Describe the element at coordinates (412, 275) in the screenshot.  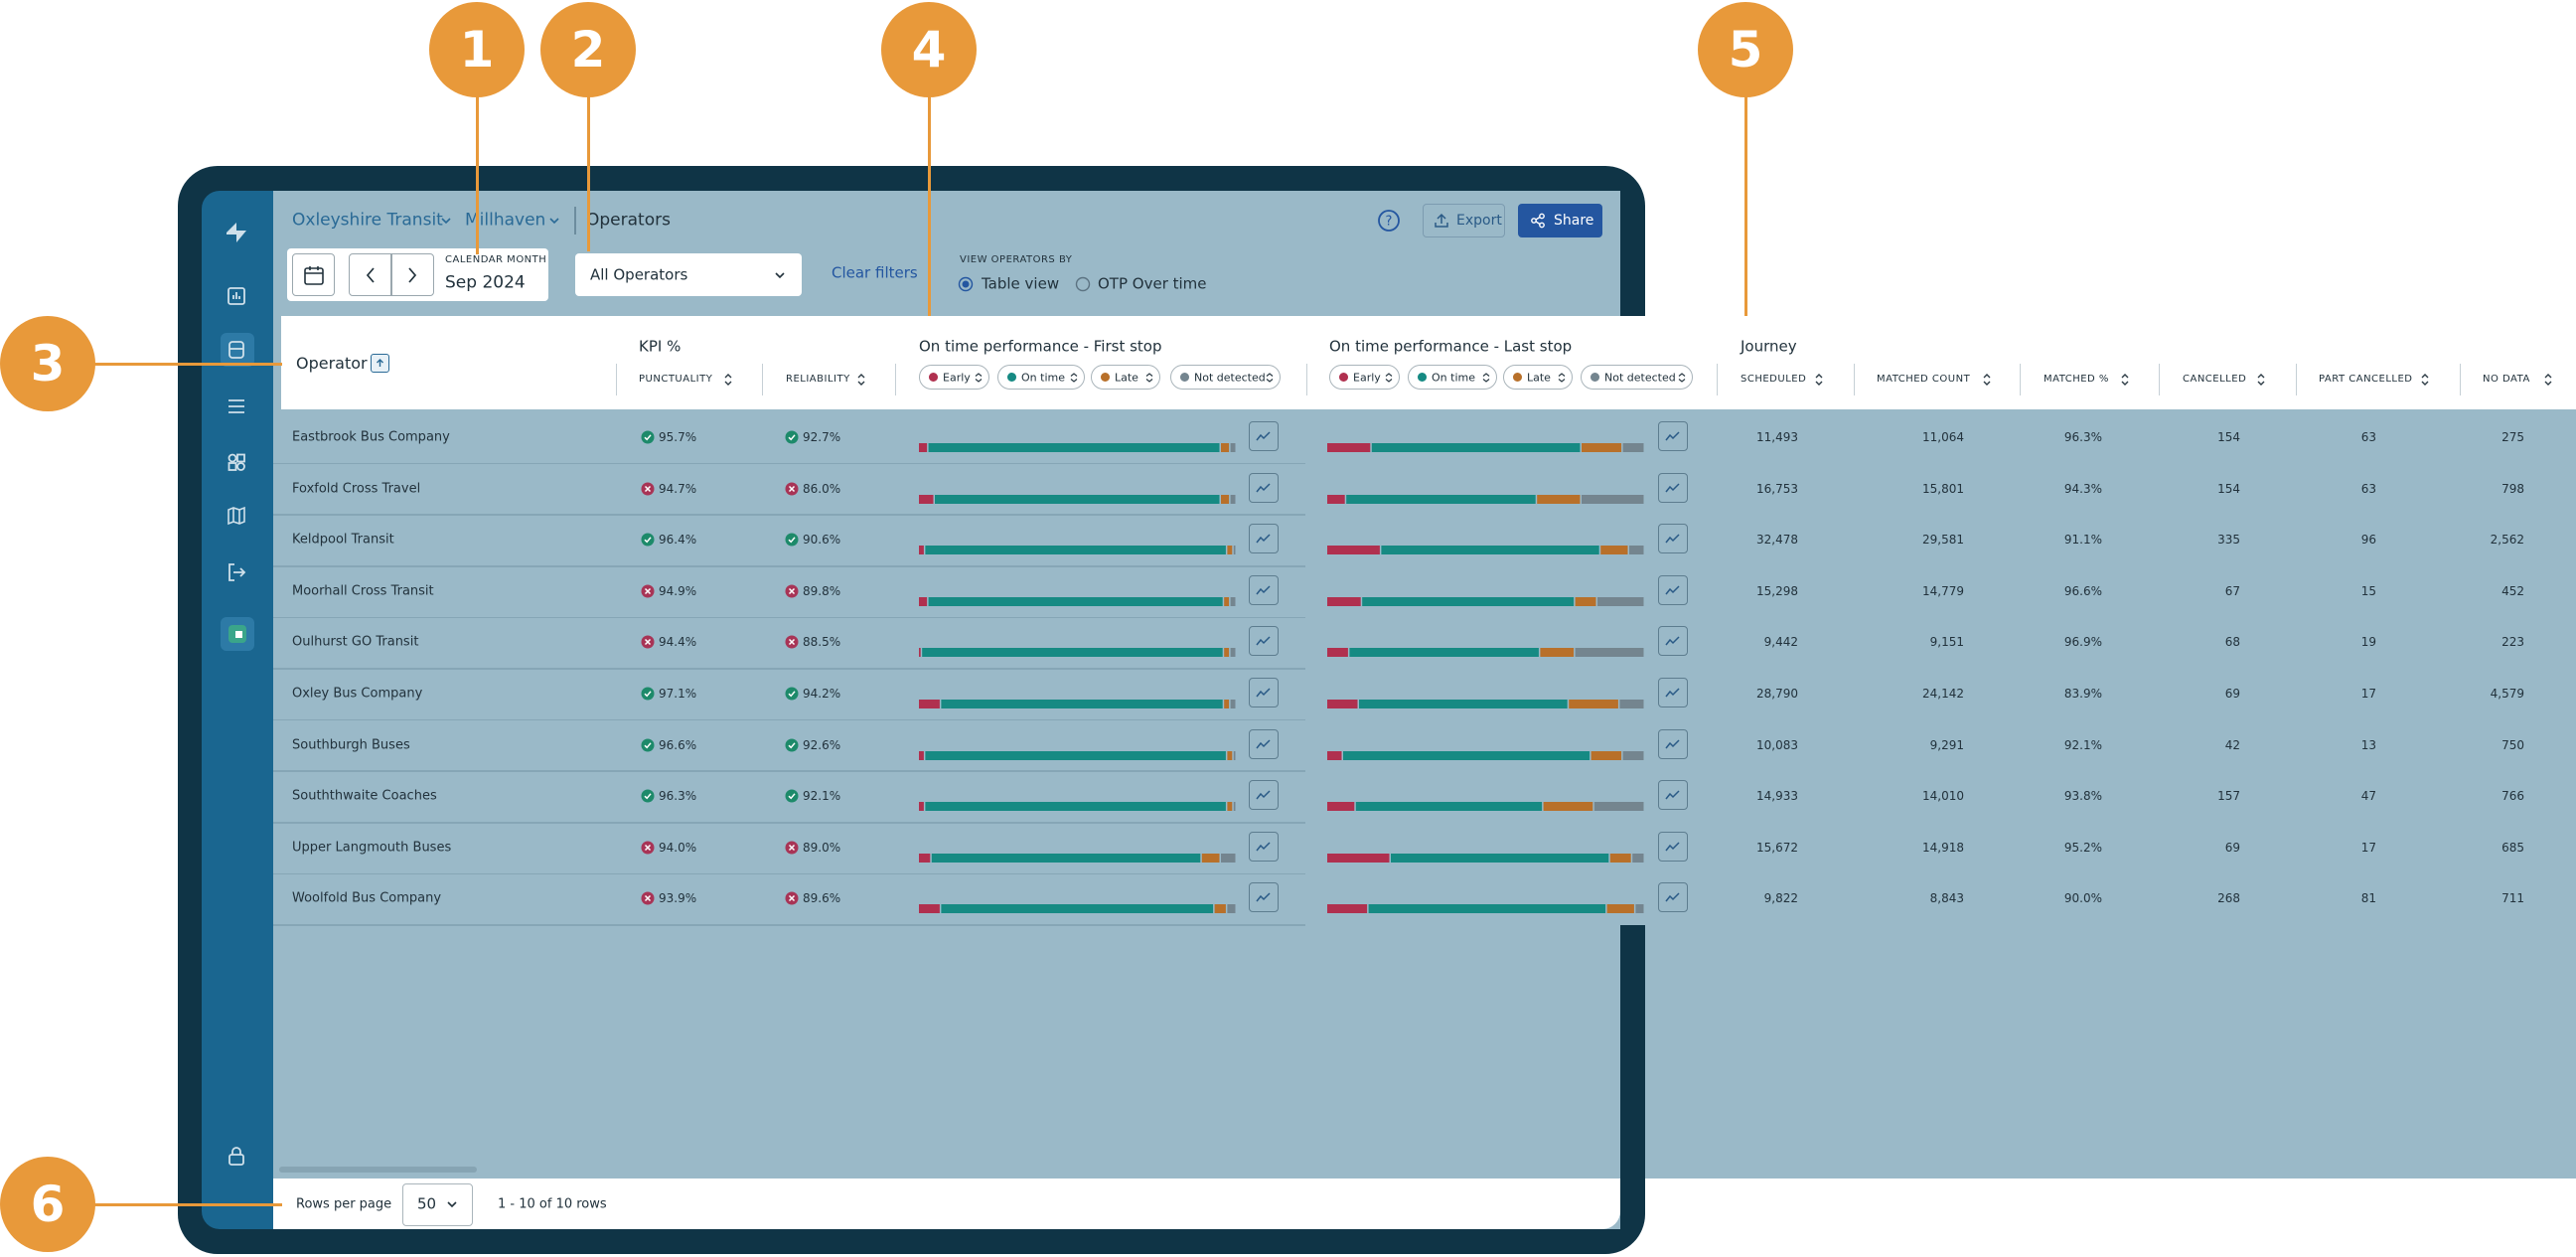
I see `next-month` at that location.